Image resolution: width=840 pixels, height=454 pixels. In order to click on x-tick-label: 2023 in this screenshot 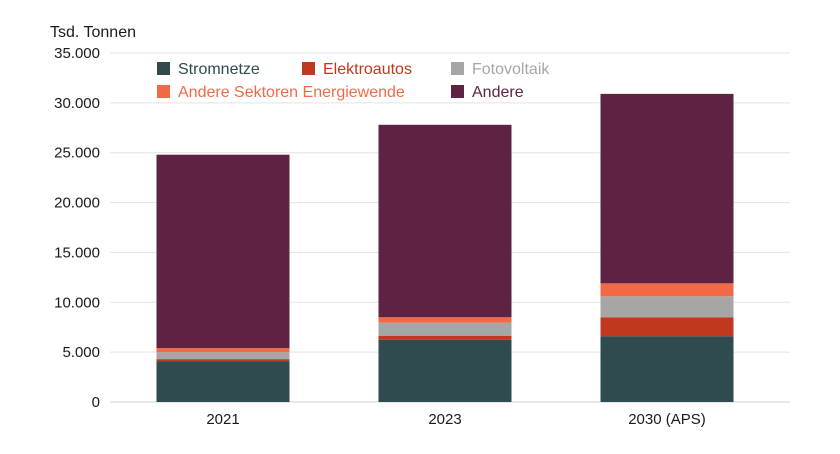, I will do `click(444, 419)`.